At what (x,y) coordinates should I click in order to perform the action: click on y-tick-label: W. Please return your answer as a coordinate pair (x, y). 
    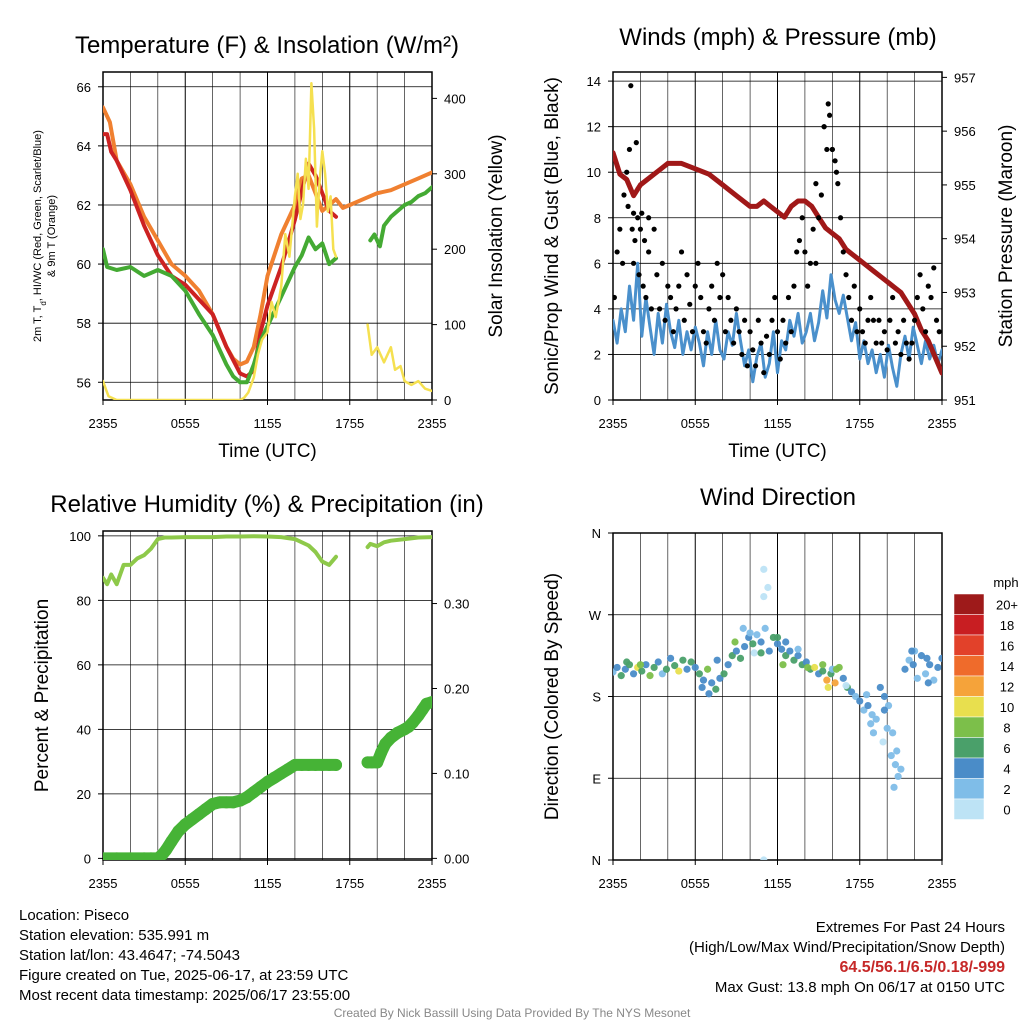
    Looking at the image, I should click on (595, 615).